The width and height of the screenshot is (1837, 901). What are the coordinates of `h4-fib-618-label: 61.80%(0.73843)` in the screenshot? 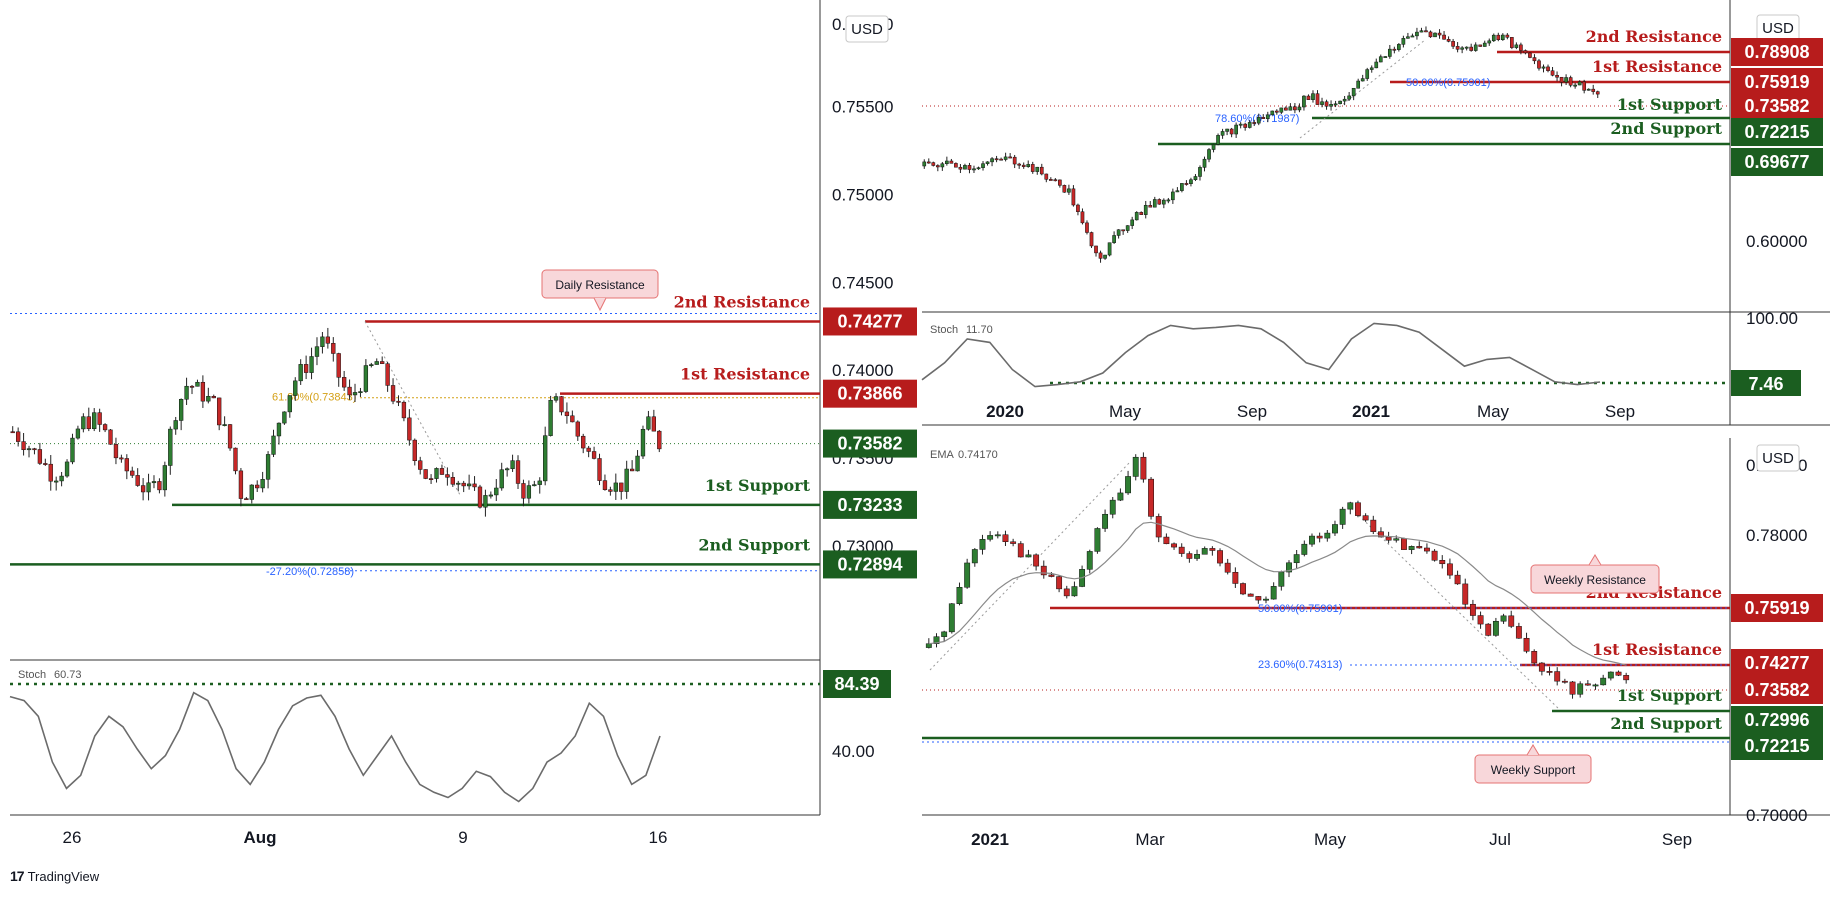 It's located at (314, 398).